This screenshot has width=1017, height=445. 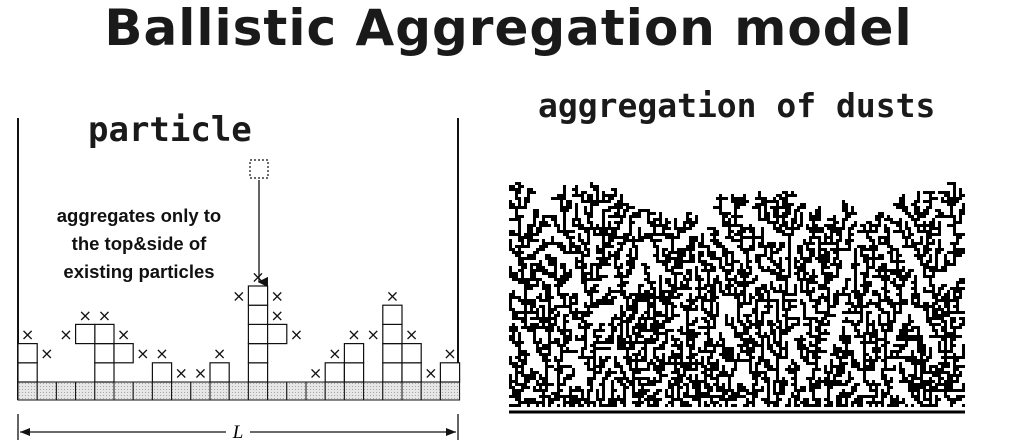 I want to click on length-label: L, so click(x=238, y=432).